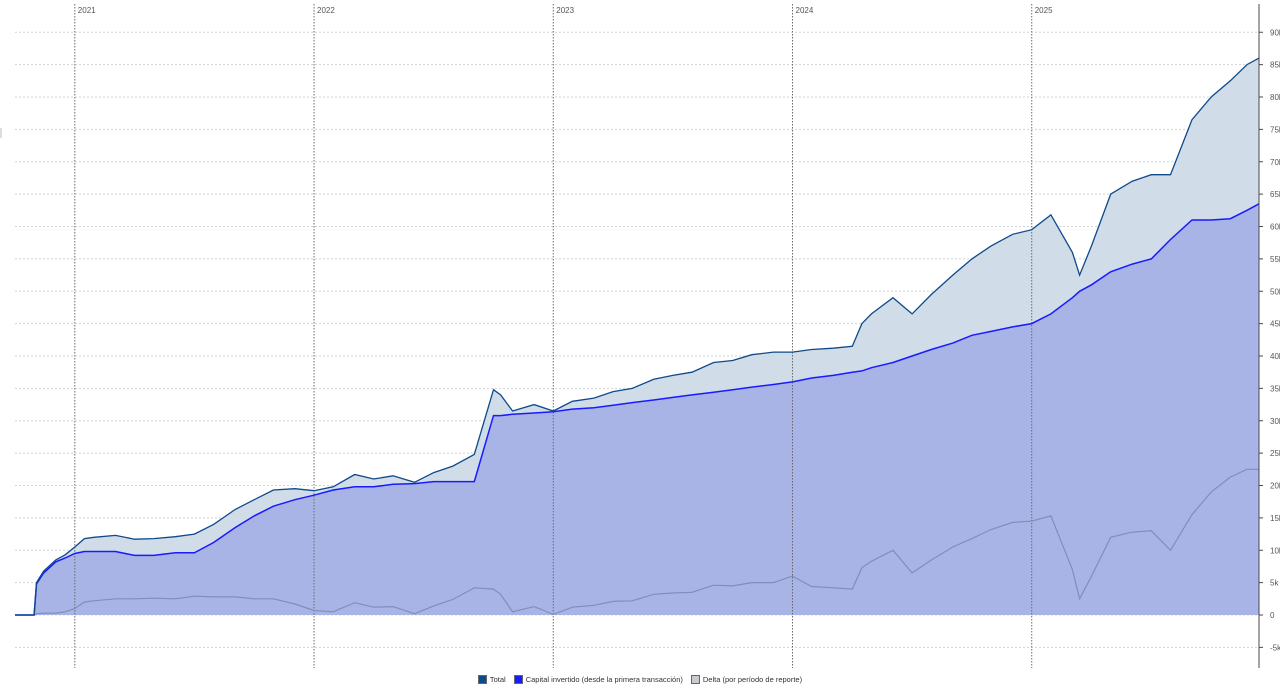 This screenshot has height=693, width=1280. Describe the element at coordinates (1275, 162) in the screenshot. I see `y-tick-label: 70k` at that location.